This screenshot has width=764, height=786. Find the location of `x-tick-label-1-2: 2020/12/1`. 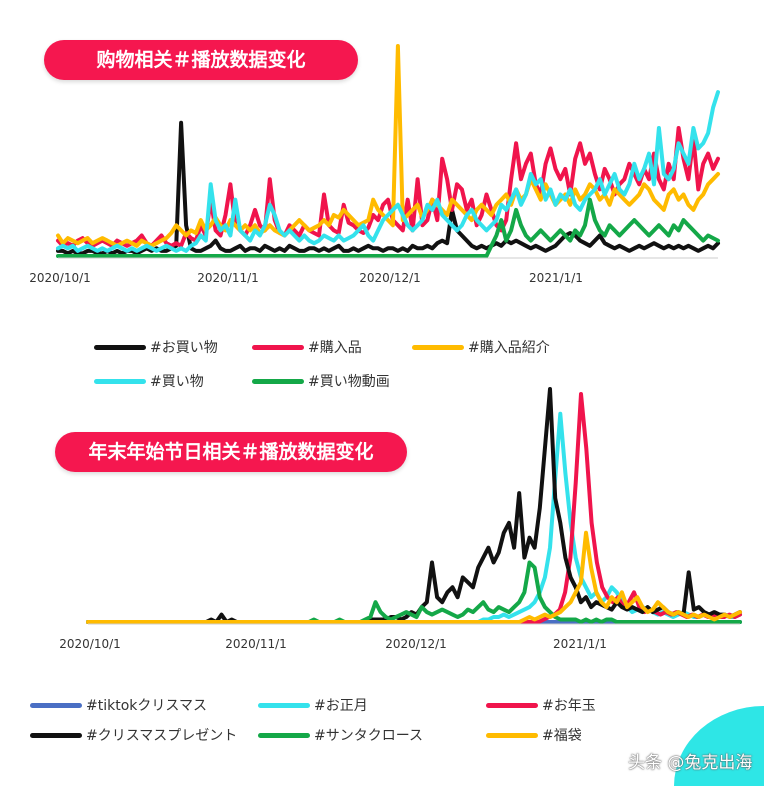

x-tick-label-1-2: 2020/12/1 is located at coordinates (390, 278).